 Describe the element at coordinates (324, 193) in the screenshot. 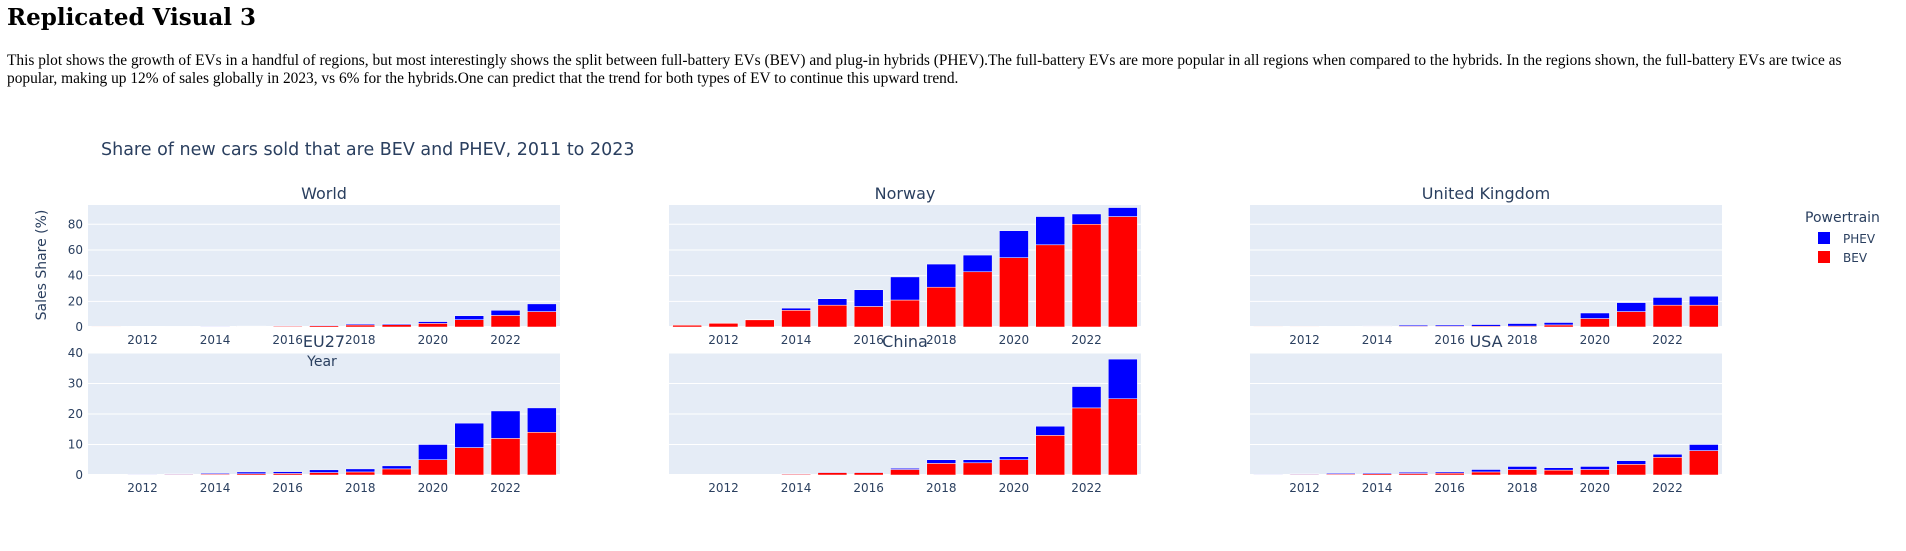

I see `panel-title-world: World` at that location.